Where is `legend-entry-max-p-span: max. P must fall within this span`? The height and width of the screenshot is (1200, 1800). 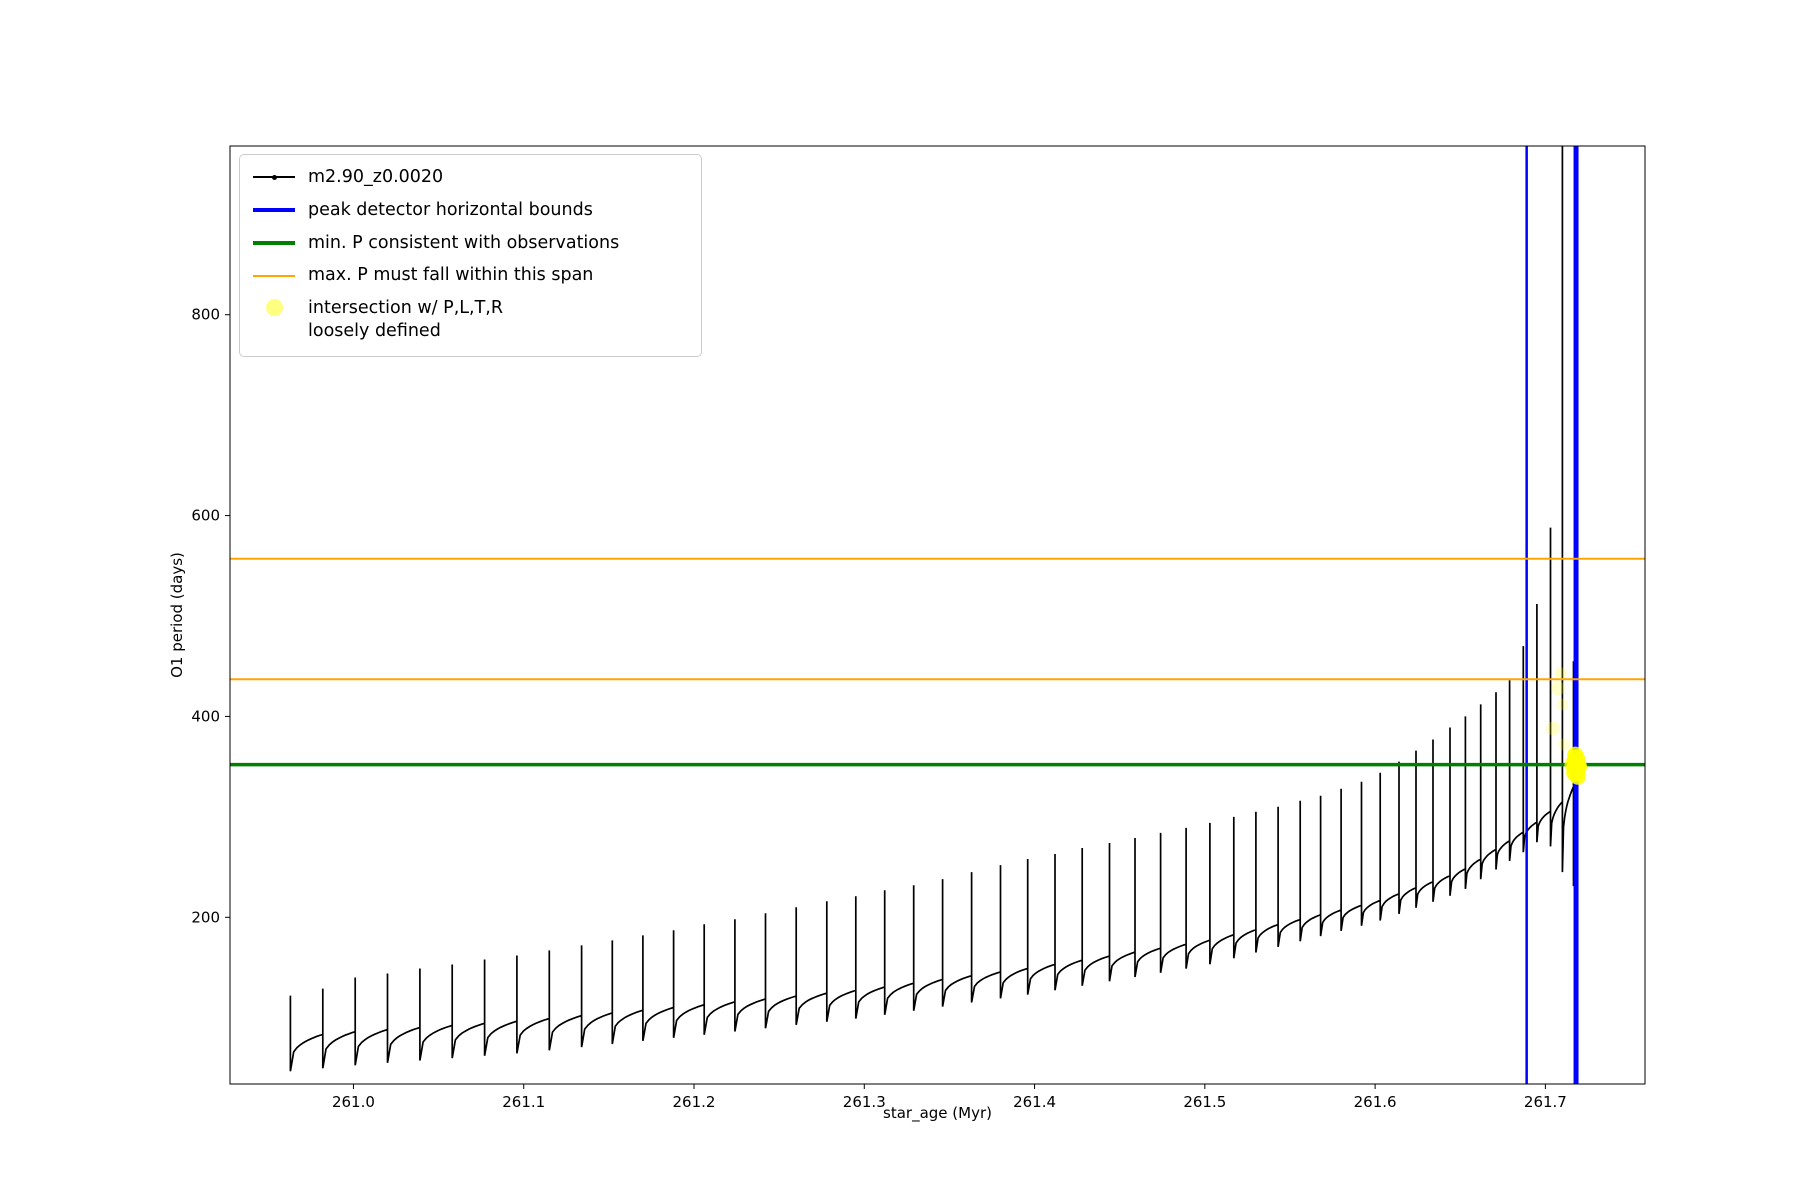 legend-entry-max-p-span: max. P must fall within this span is located at coordinates (468, 275).